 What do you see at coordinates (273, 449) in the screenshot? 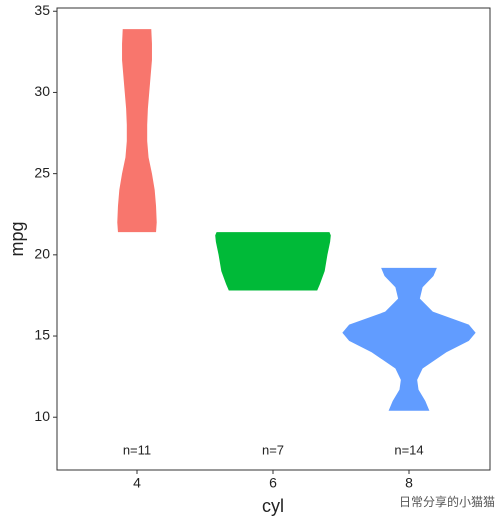
I see `count-label: n=7` at bounding box center [273, 449].